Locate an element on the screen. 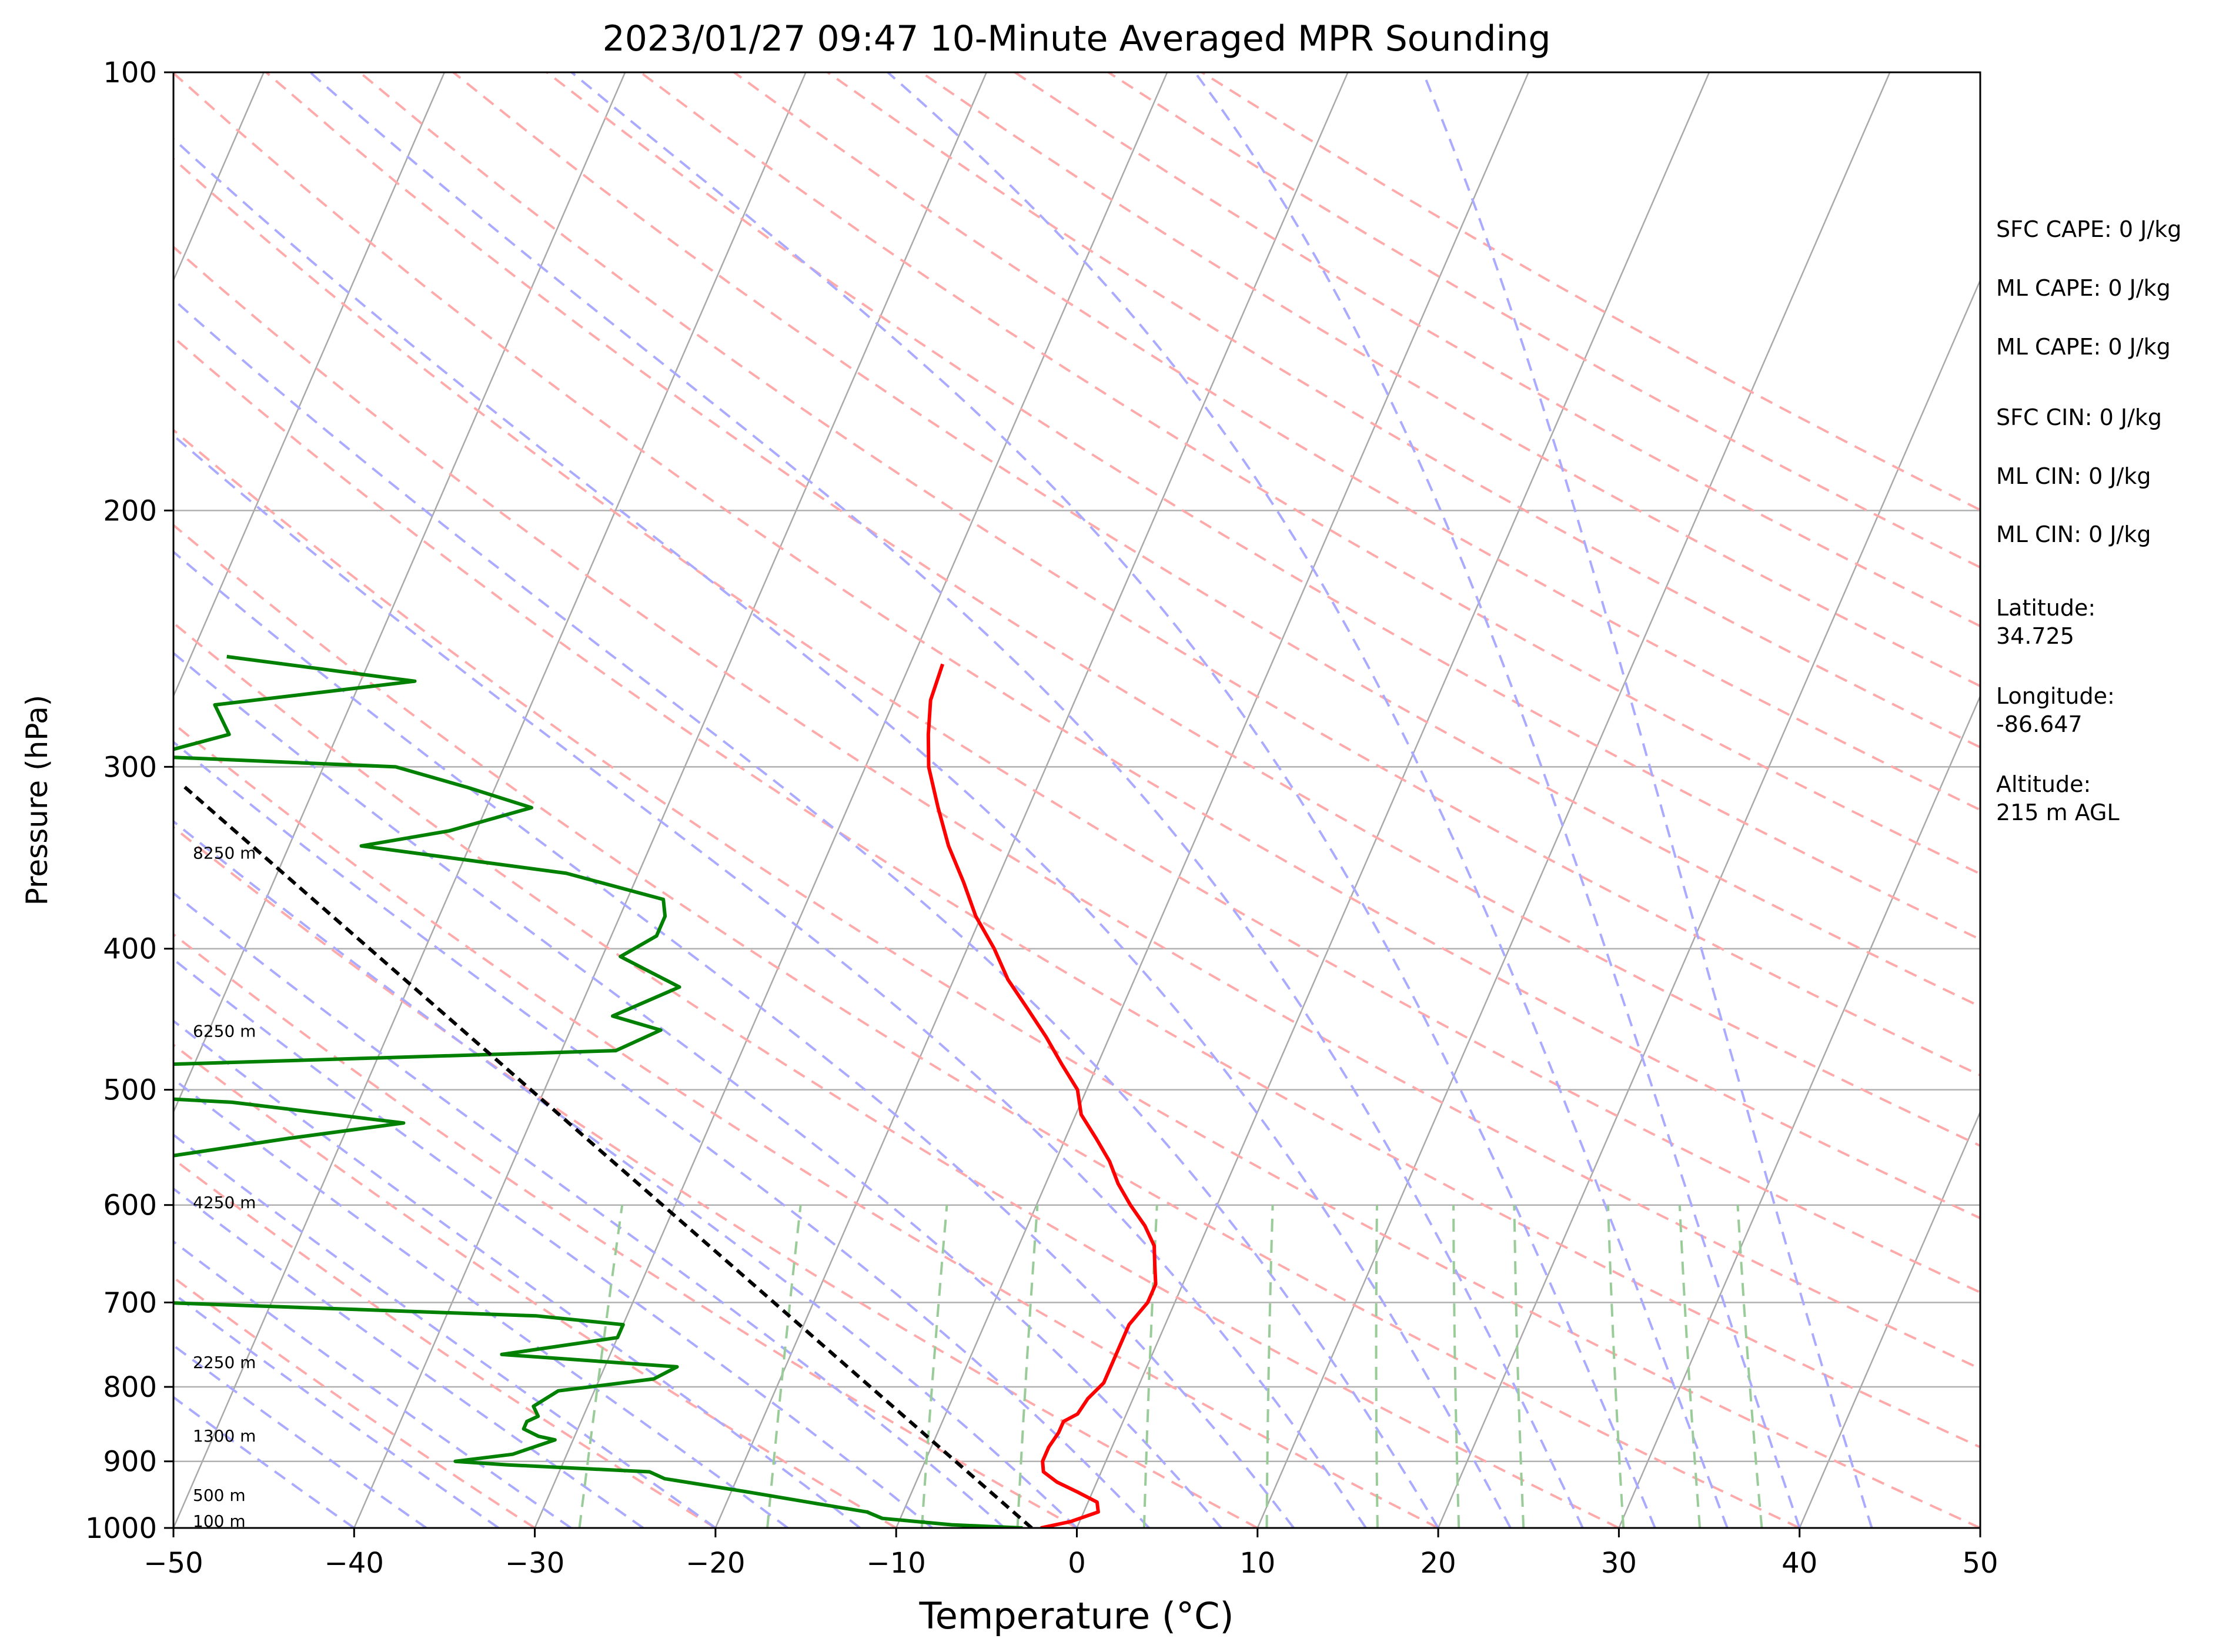  height-label: 2250 m is located at coordinates (224, 1363).